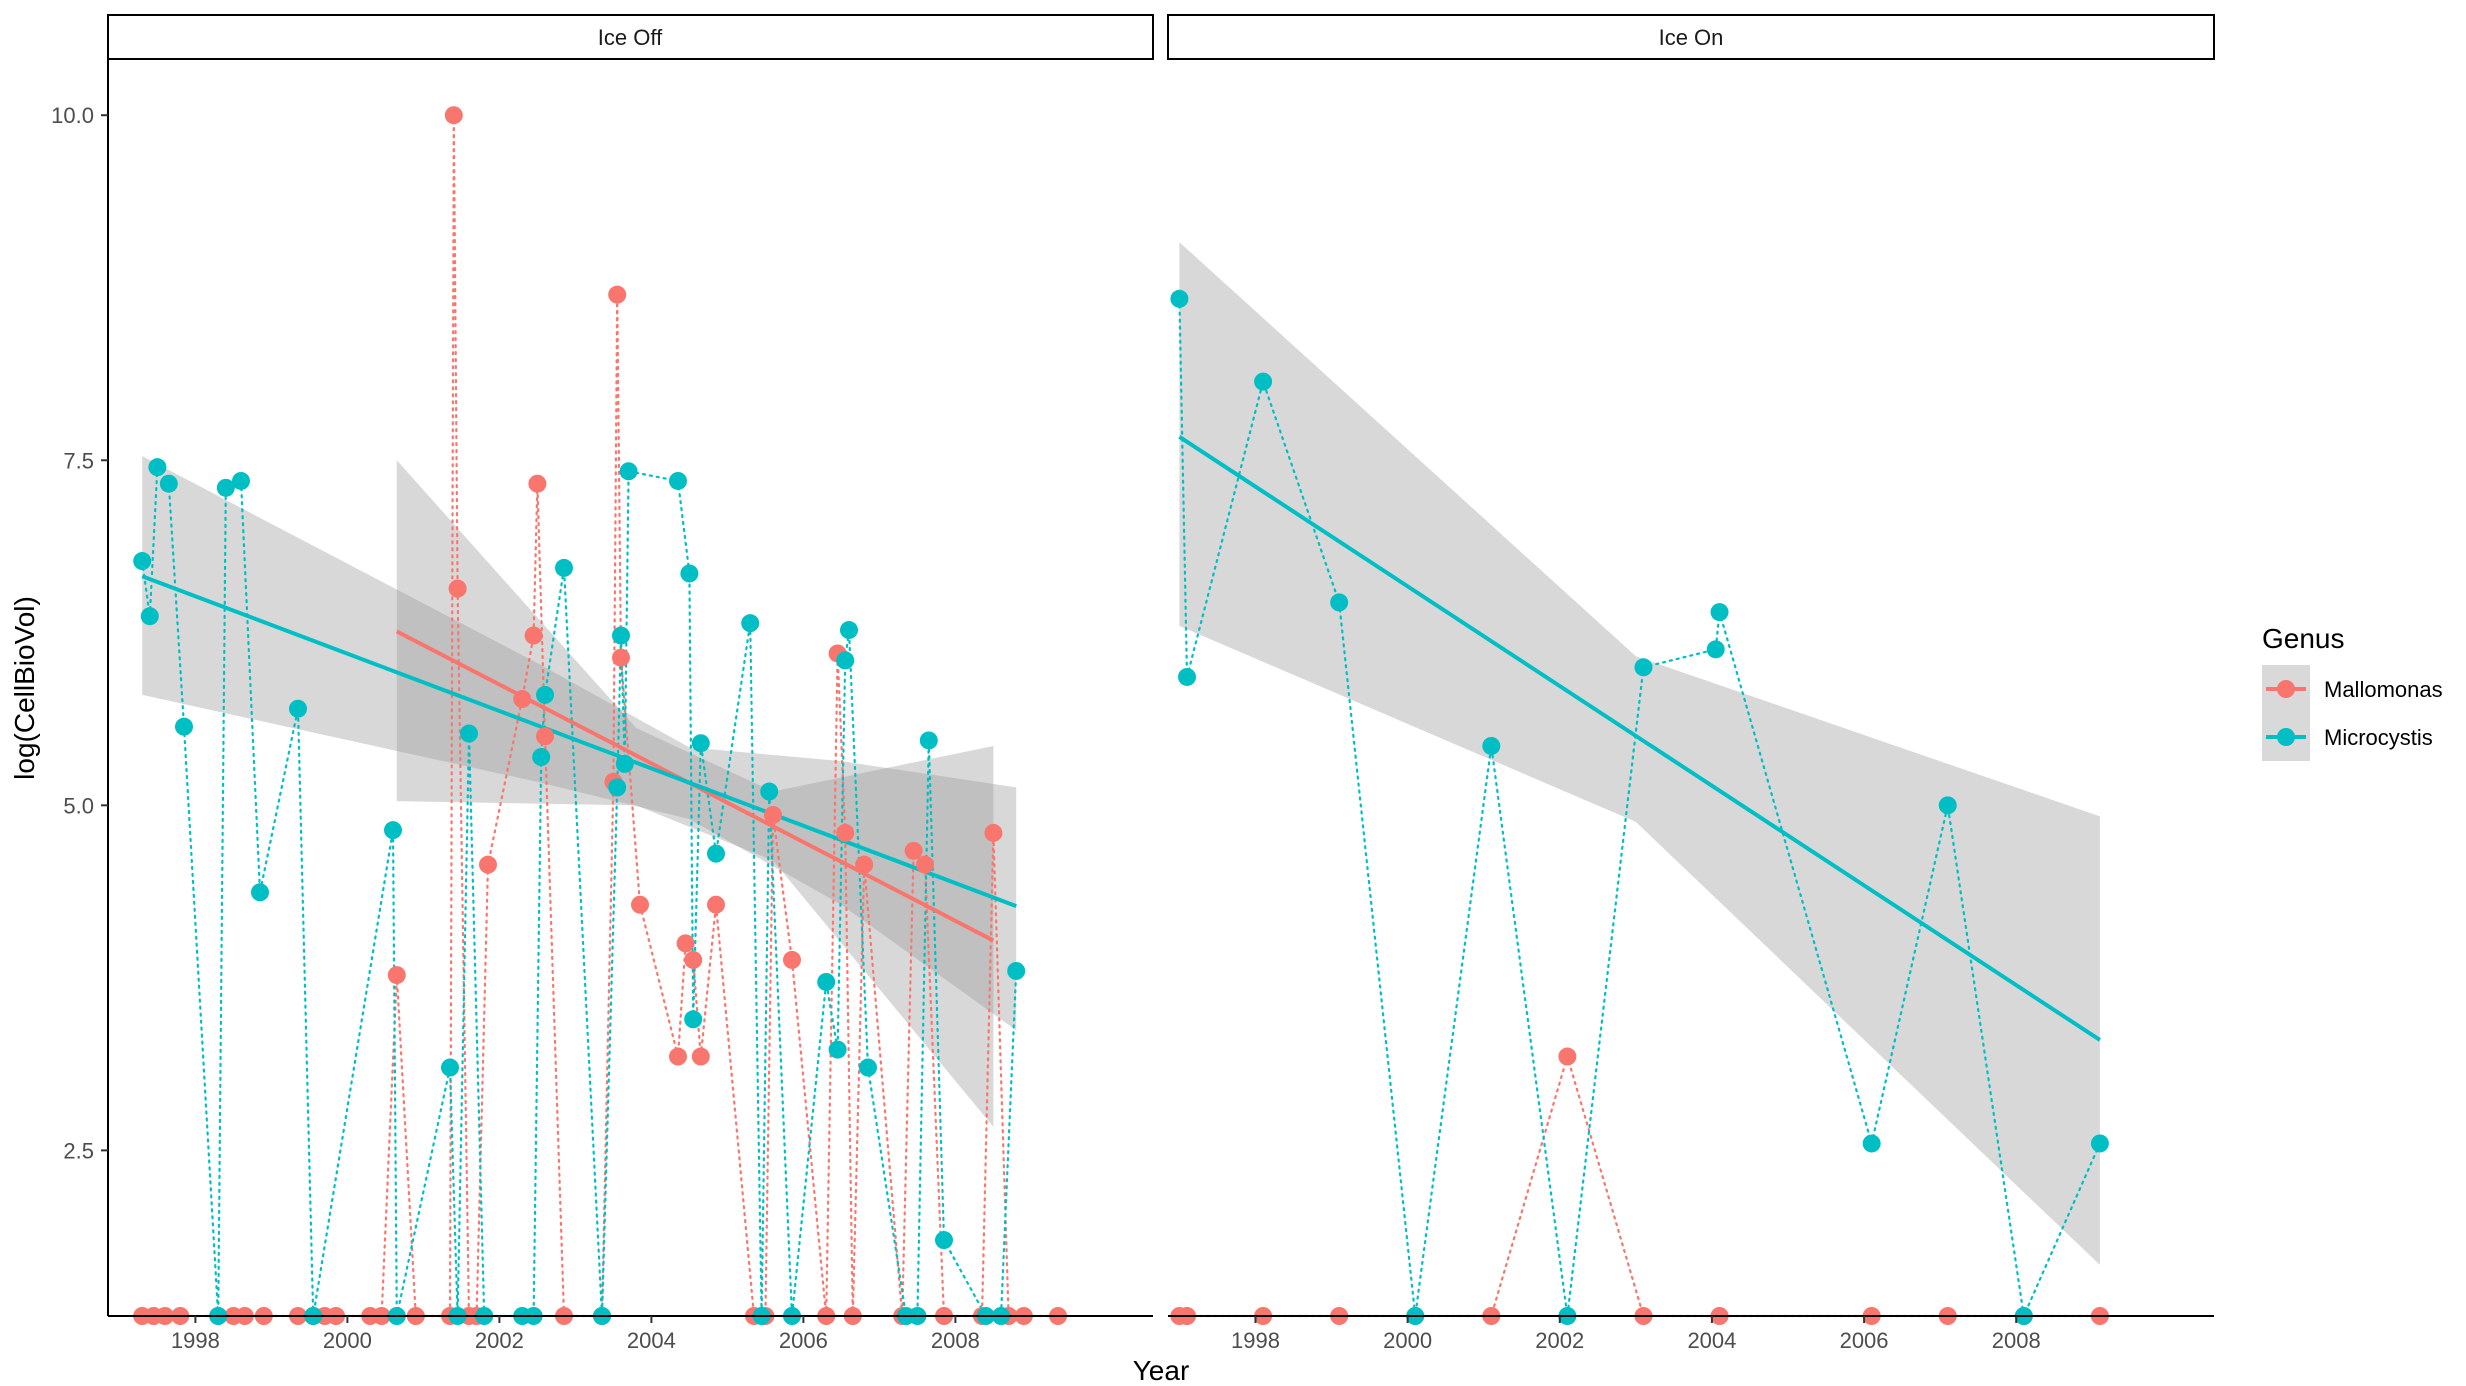 This screenshot has width=2466, height=1386. Describe the element at coordinates (78, 460) in the screenshot. I see `y-tick-label-2: 7.5` at that location.